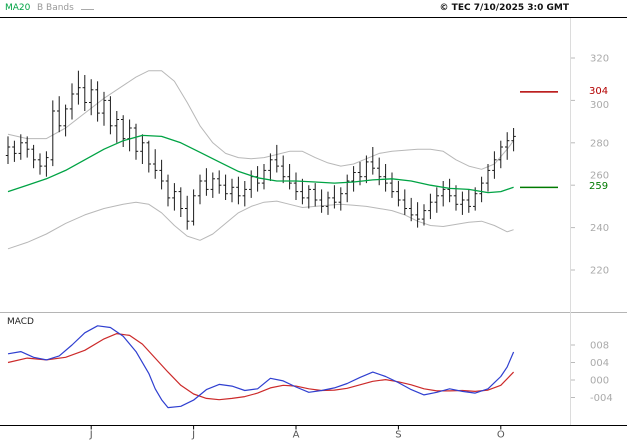  Describe the element at coordinates (599, 271) in the screenshot. I see `price-axis-tick-label: 220` at that location.